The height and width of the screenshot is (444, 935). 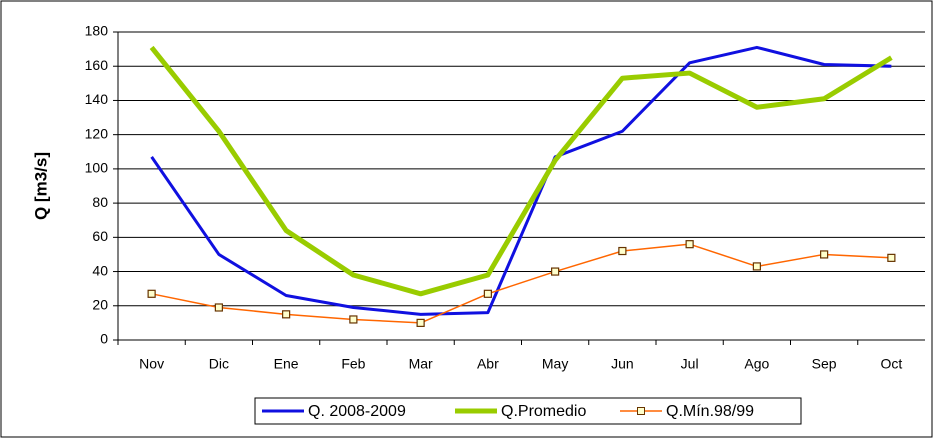 I want to click on y-tick-label: 160, so click(x=97, y=65).